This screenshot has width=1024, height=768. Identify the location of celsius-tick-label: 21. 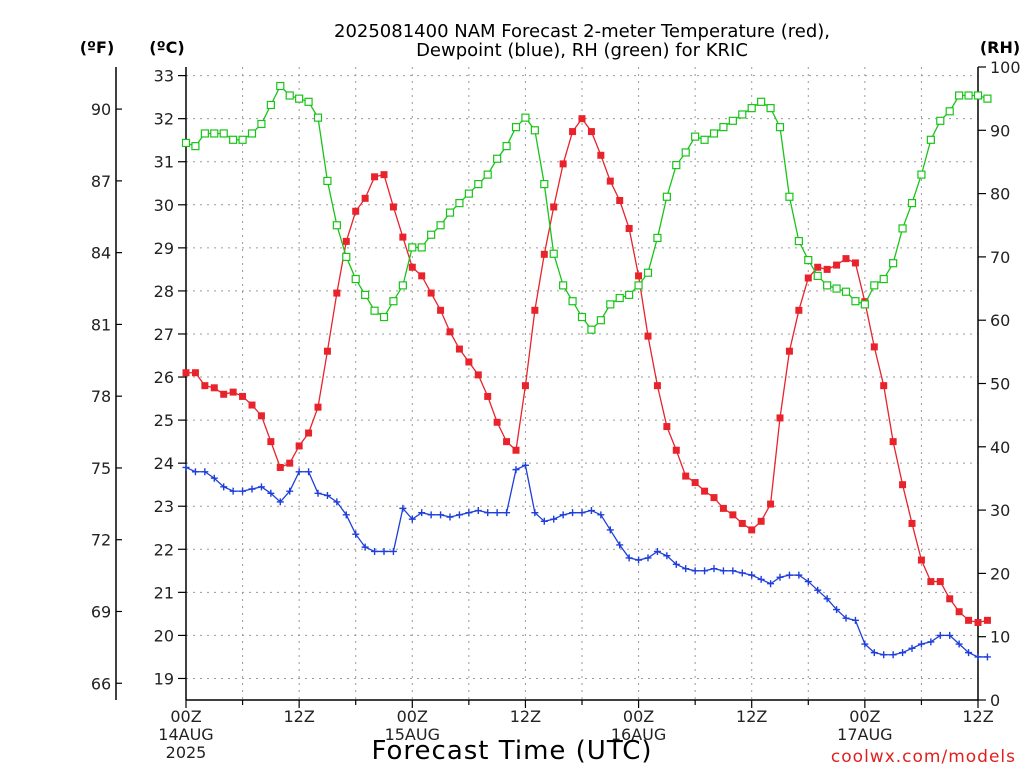
(164, 592).